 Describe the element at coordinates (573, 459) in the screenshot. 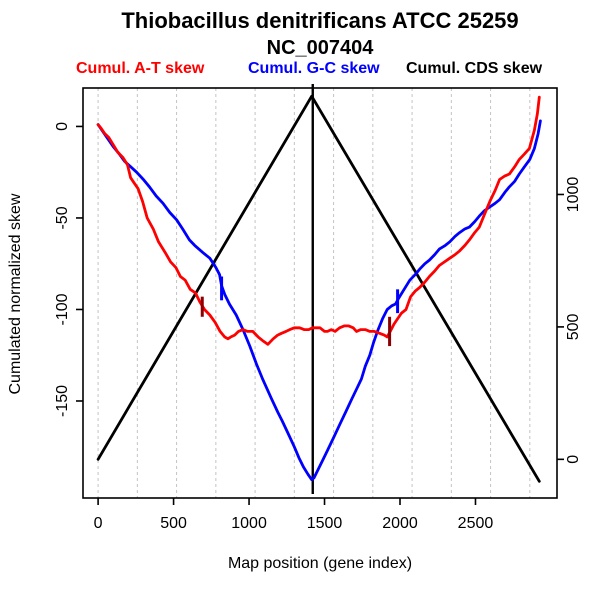

I see `y-right-tick-label: 0` at that location.